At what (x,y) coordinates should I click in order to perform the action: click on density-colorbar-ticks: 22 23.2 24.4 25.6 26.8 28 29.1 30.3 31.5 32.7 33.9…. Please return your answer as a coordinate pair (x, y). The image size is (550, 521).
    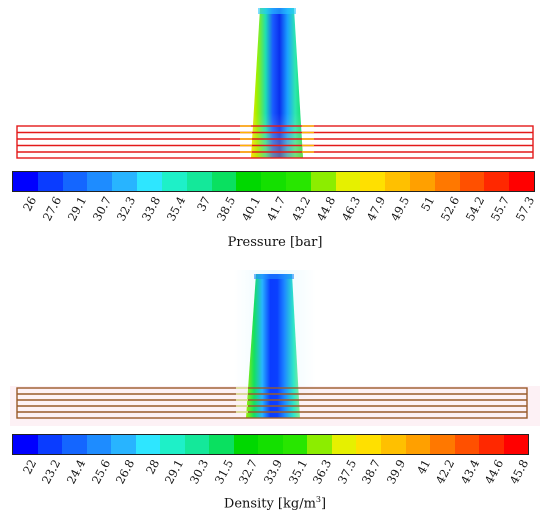
    Looking at the image, I should click on (275, 472).